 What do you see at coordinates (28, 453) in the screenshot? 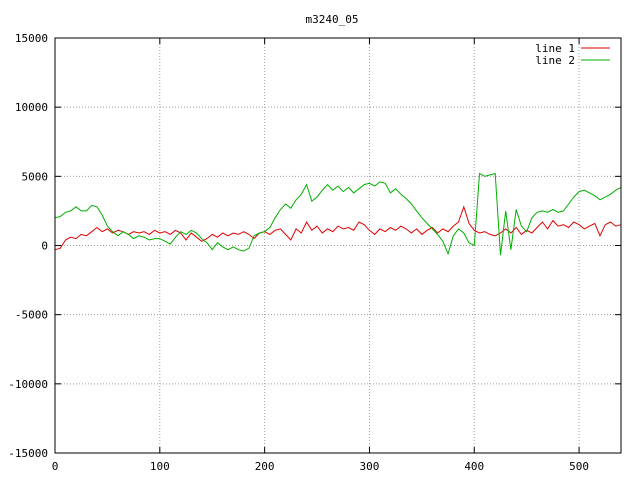
I see `y-tick-label: -15000` at bounding box center [28, 453].